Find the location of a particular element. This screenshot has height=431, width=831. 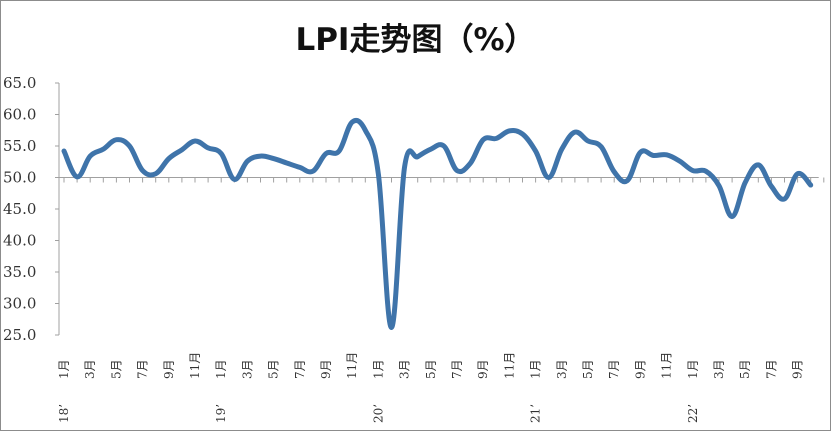

y-tick-label: 50.0 is located at coordinates (19, 178).